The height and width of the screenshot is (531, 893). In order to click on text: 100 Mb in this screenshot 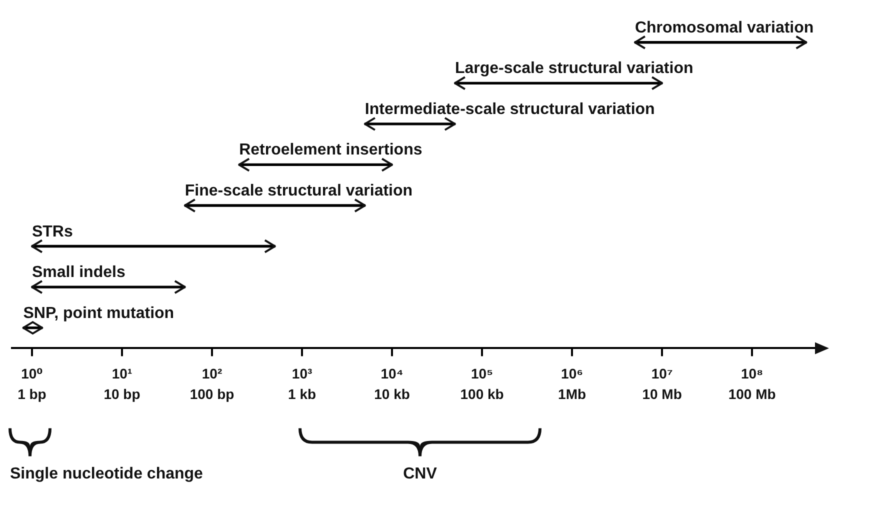, I will do `click(752, 394)`.